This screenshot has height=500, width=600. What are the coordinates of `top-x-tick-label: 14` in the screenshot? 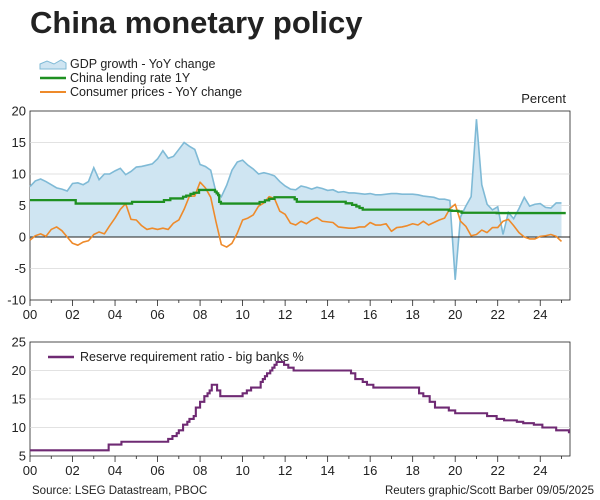 It's located at (327, 314).